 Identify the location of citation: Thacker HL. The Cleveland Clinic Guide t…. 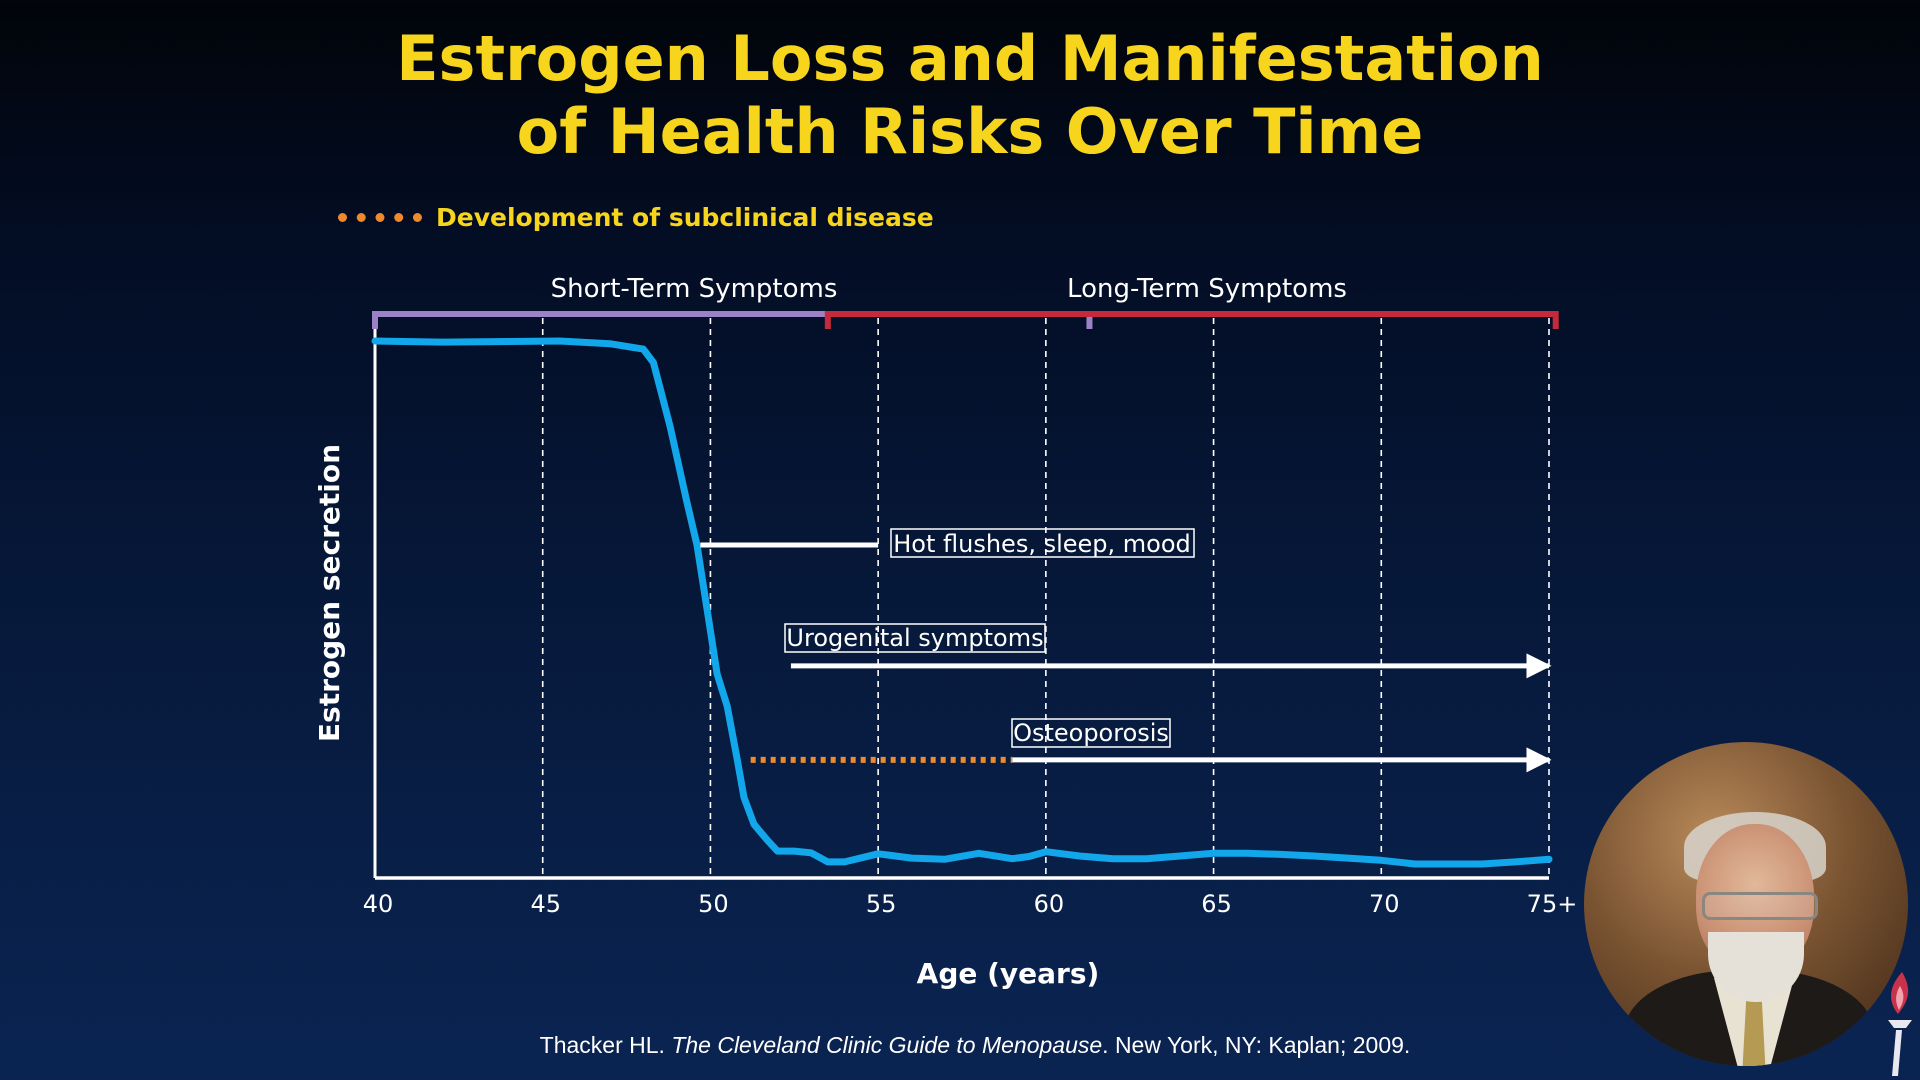
(960, 1045).